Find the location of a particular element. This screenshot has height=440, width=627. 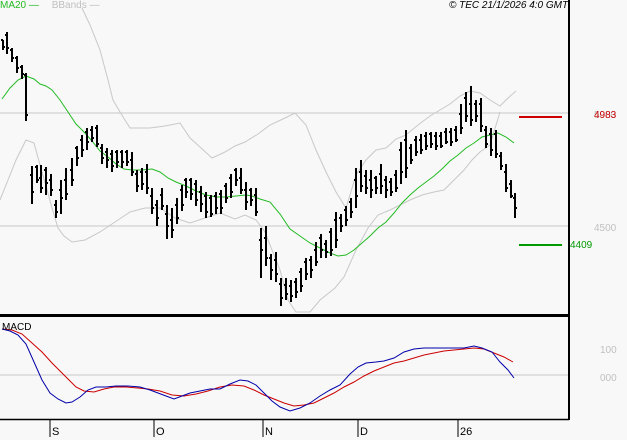

support-label: 4409 is located at coordinates (581, 245).